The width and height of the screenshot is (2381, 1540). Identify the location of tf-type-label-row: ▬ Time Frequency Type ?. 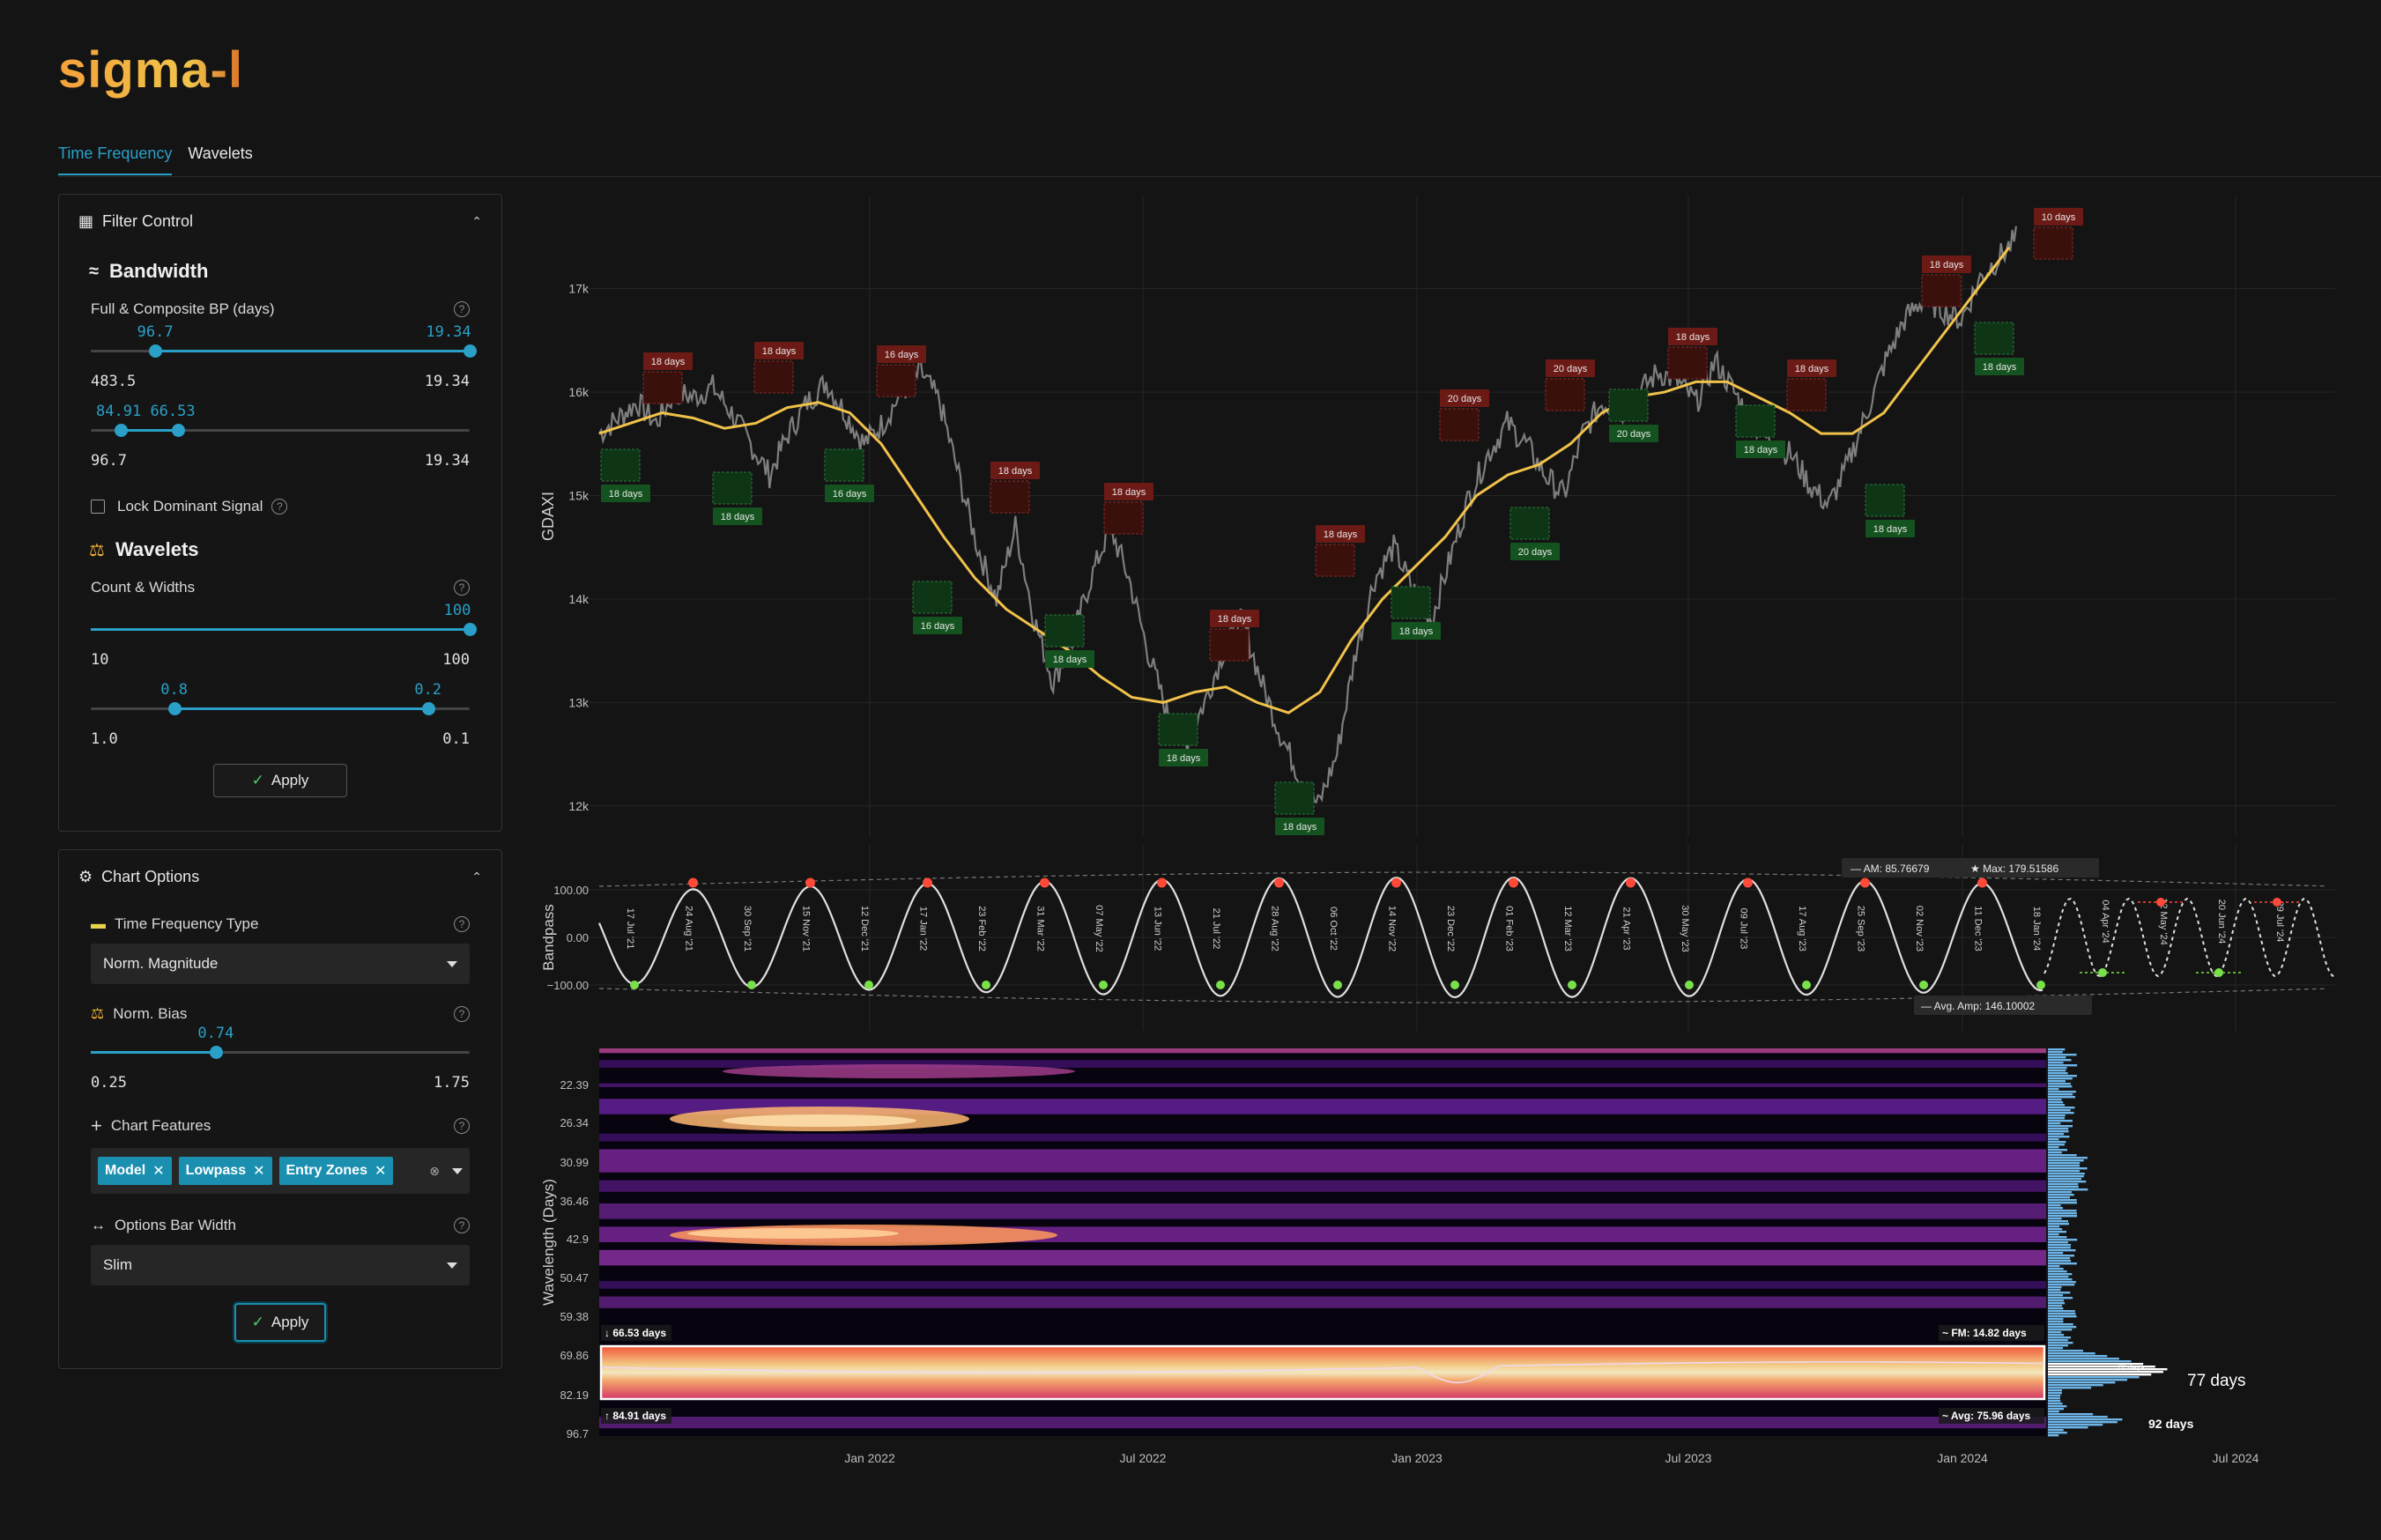
(280, 924).